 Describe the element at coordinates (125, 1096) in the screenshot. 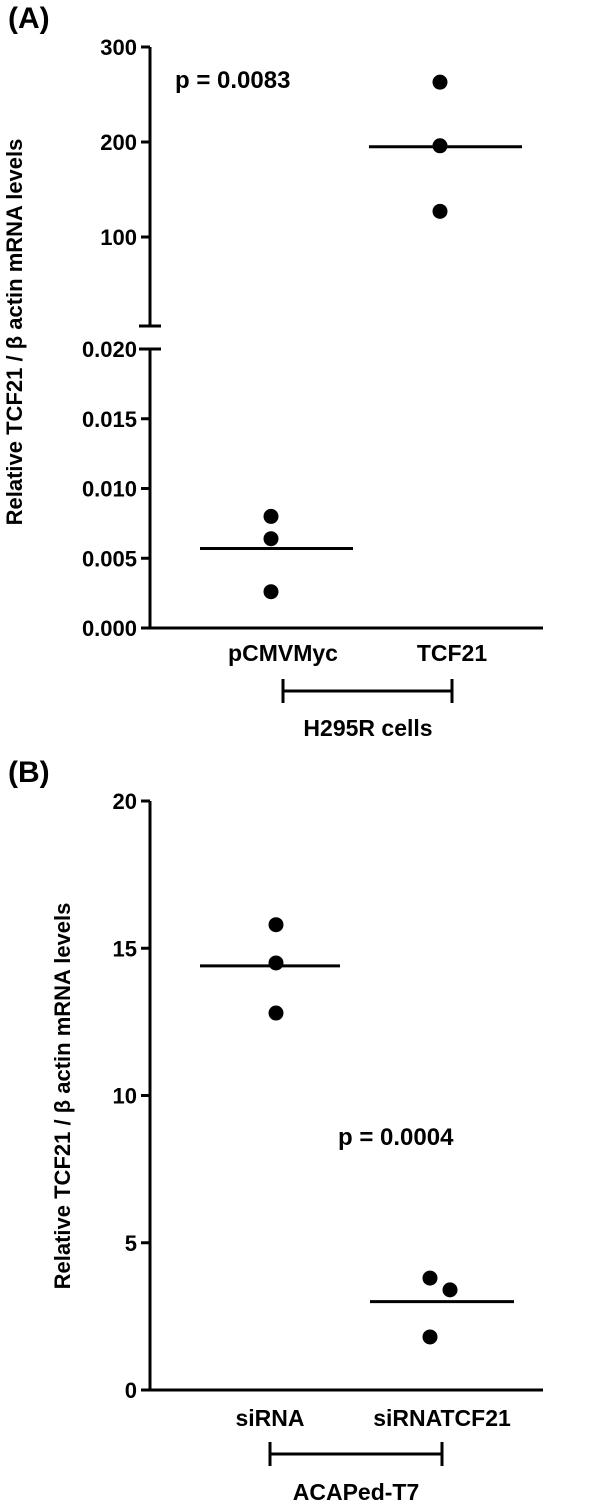

I see `y-tick-label: 10` at that location.